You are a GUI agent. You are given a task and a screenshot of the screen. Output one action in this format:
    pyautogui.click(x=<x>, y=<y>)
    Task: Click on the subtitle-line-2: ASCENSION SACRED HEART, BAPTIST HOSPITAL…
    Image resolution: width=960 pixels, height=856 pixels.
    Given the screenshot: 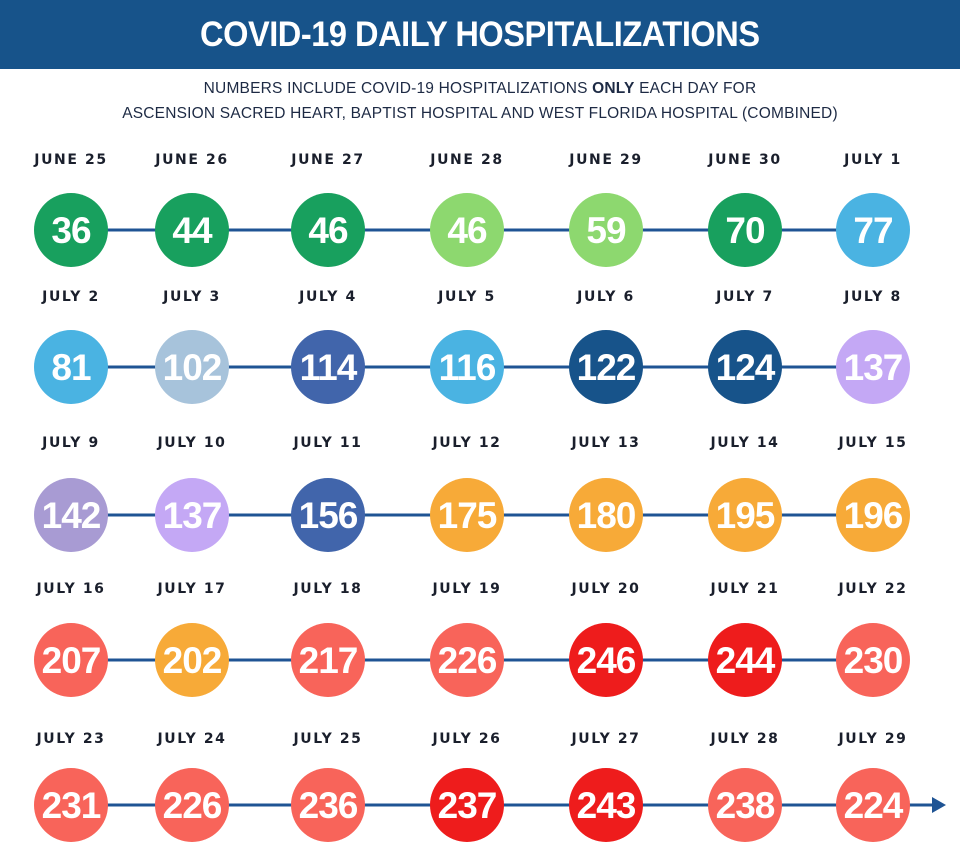 What is the action you would take?
    pyautogui.click(x=480, y=113)
    